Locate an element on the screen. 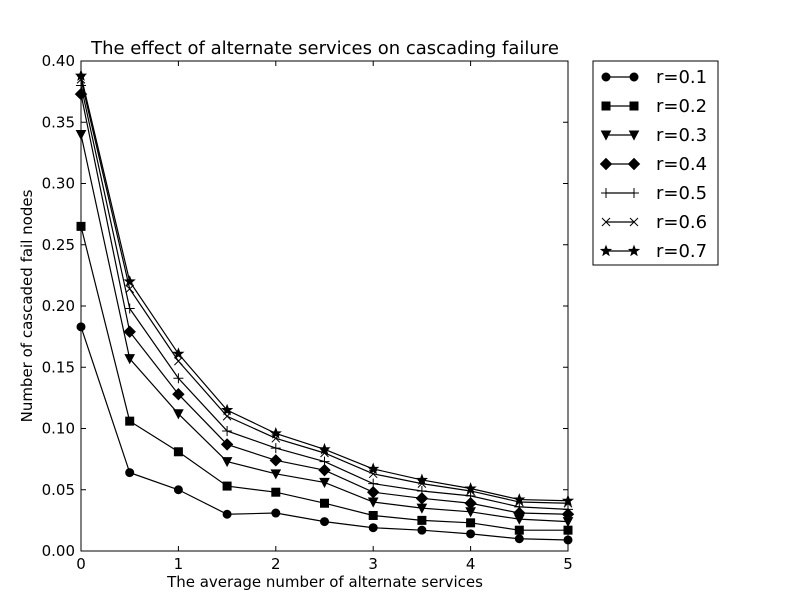 This screenshot has width=812, height=612. x-tick-label: 0 is located at coordinates (81, 564).